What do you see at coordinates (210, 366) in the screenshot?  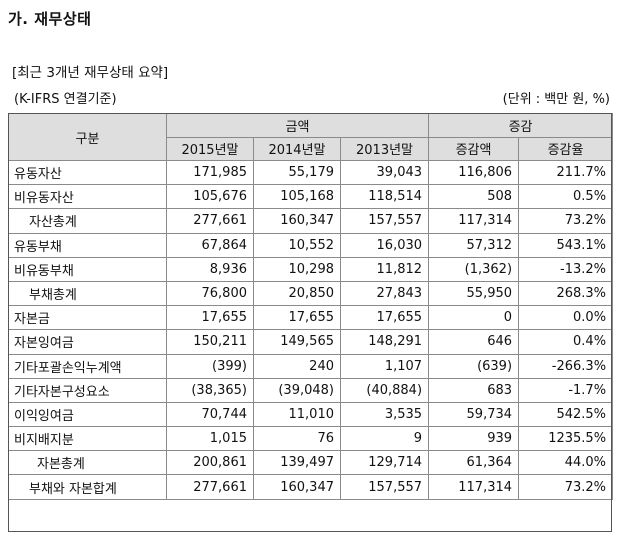 I see `row-value: (399)` at bounding box center [210, 366].